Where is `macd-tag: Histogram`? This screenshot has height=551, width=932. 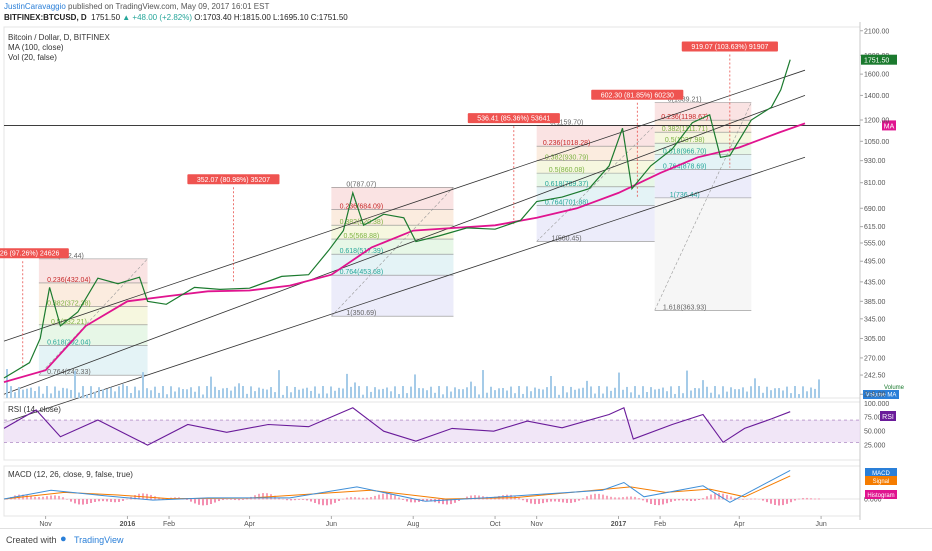 macd-tag: Histogram is located at coordinates (880, 496).